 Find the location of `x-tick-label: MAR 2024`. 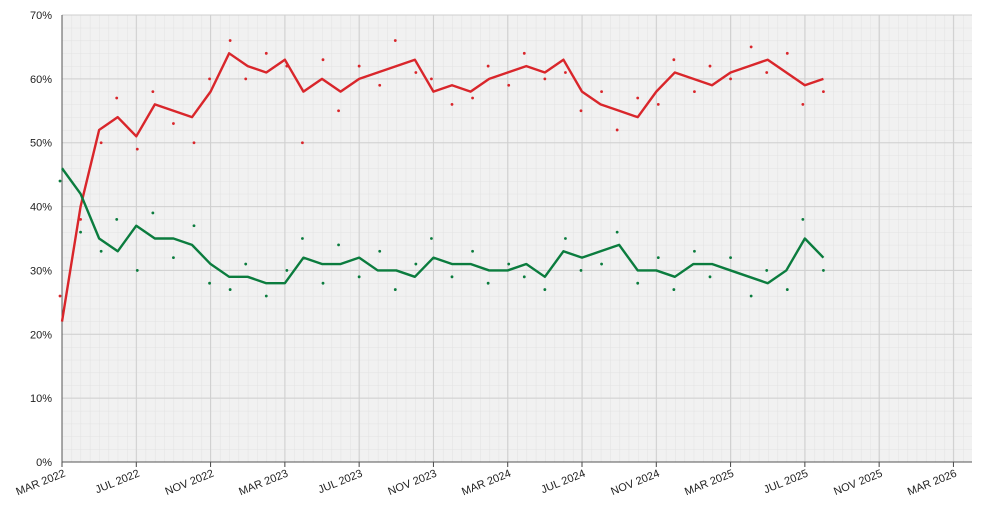

x-tick-label: MAR 2024 is located at coordinates (486, 483).